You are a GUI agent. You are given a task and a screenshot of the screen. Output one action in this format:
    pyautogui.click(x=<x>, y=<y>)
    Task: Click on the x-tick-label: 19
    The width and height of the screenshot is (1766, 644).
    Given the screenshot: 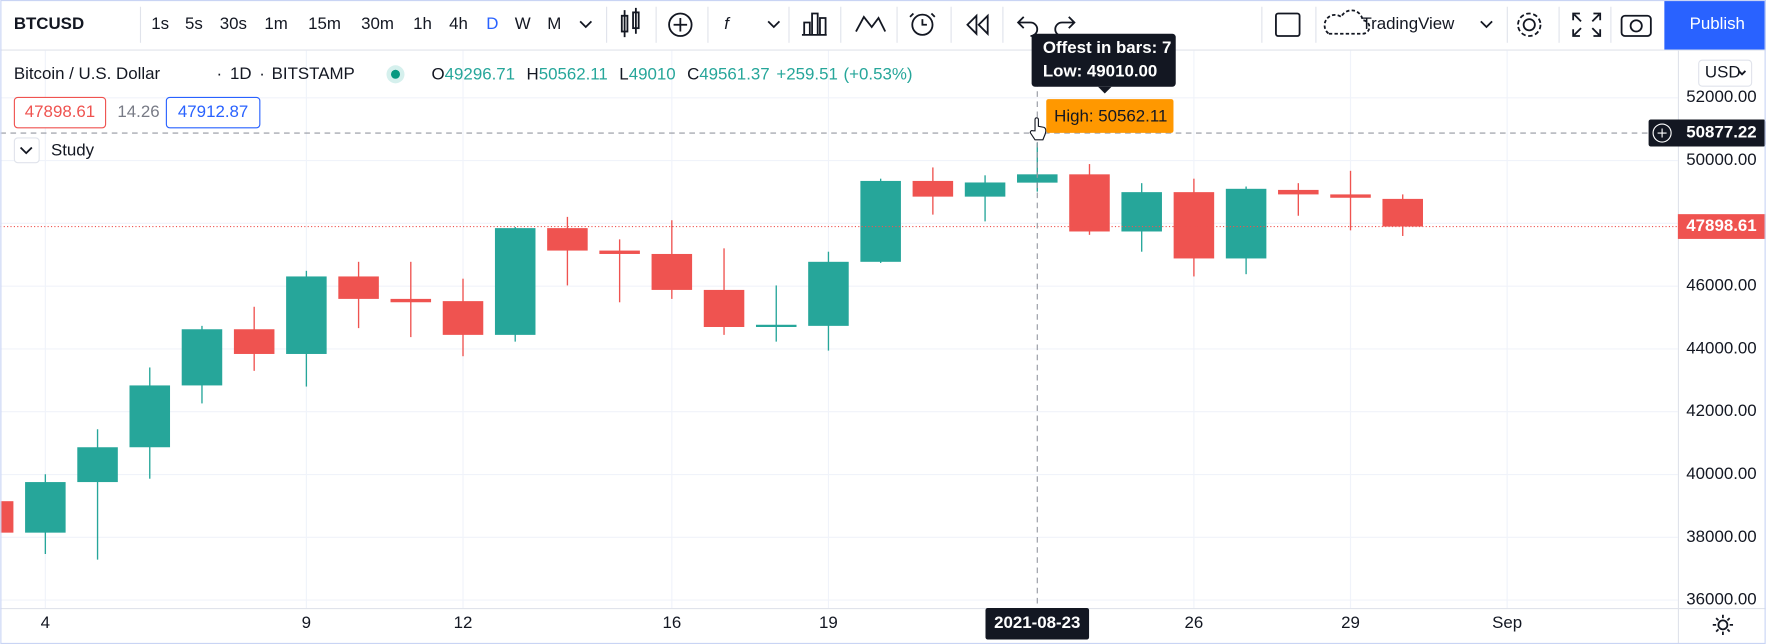 What is the action you would take?
    pyautogui.click(x=828, y=622)
    